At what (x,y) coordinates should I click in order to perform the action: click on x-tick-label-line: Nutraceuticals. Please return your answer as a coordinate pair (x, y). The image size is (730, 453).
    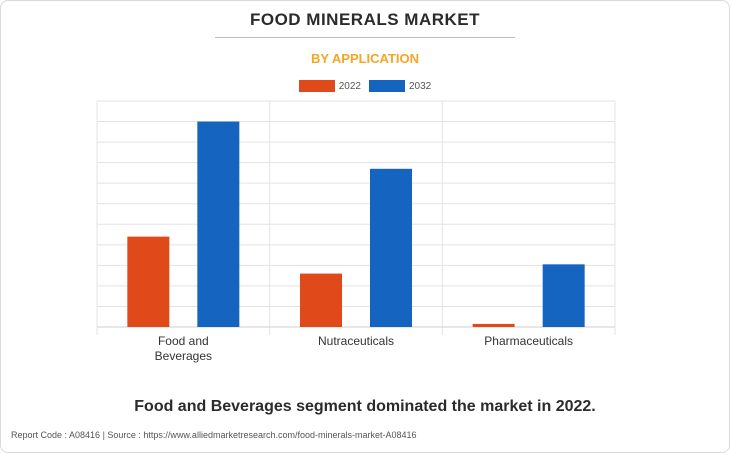
    Looking at the image, I should click on (356, 341).